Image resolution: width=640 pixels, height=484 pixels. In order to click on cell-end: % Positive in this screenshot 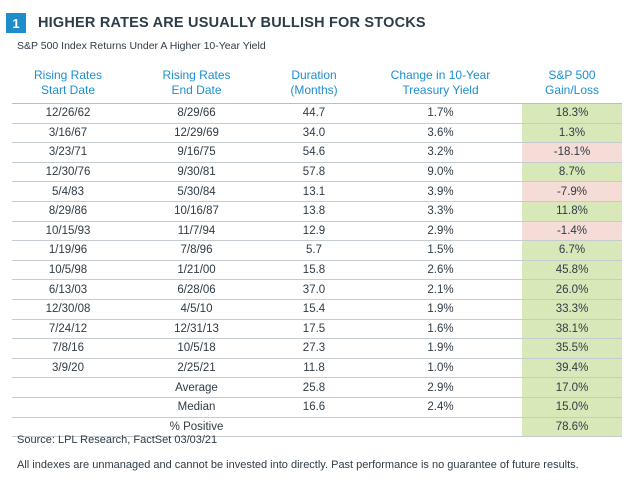, I will do `click(196, 426)`.